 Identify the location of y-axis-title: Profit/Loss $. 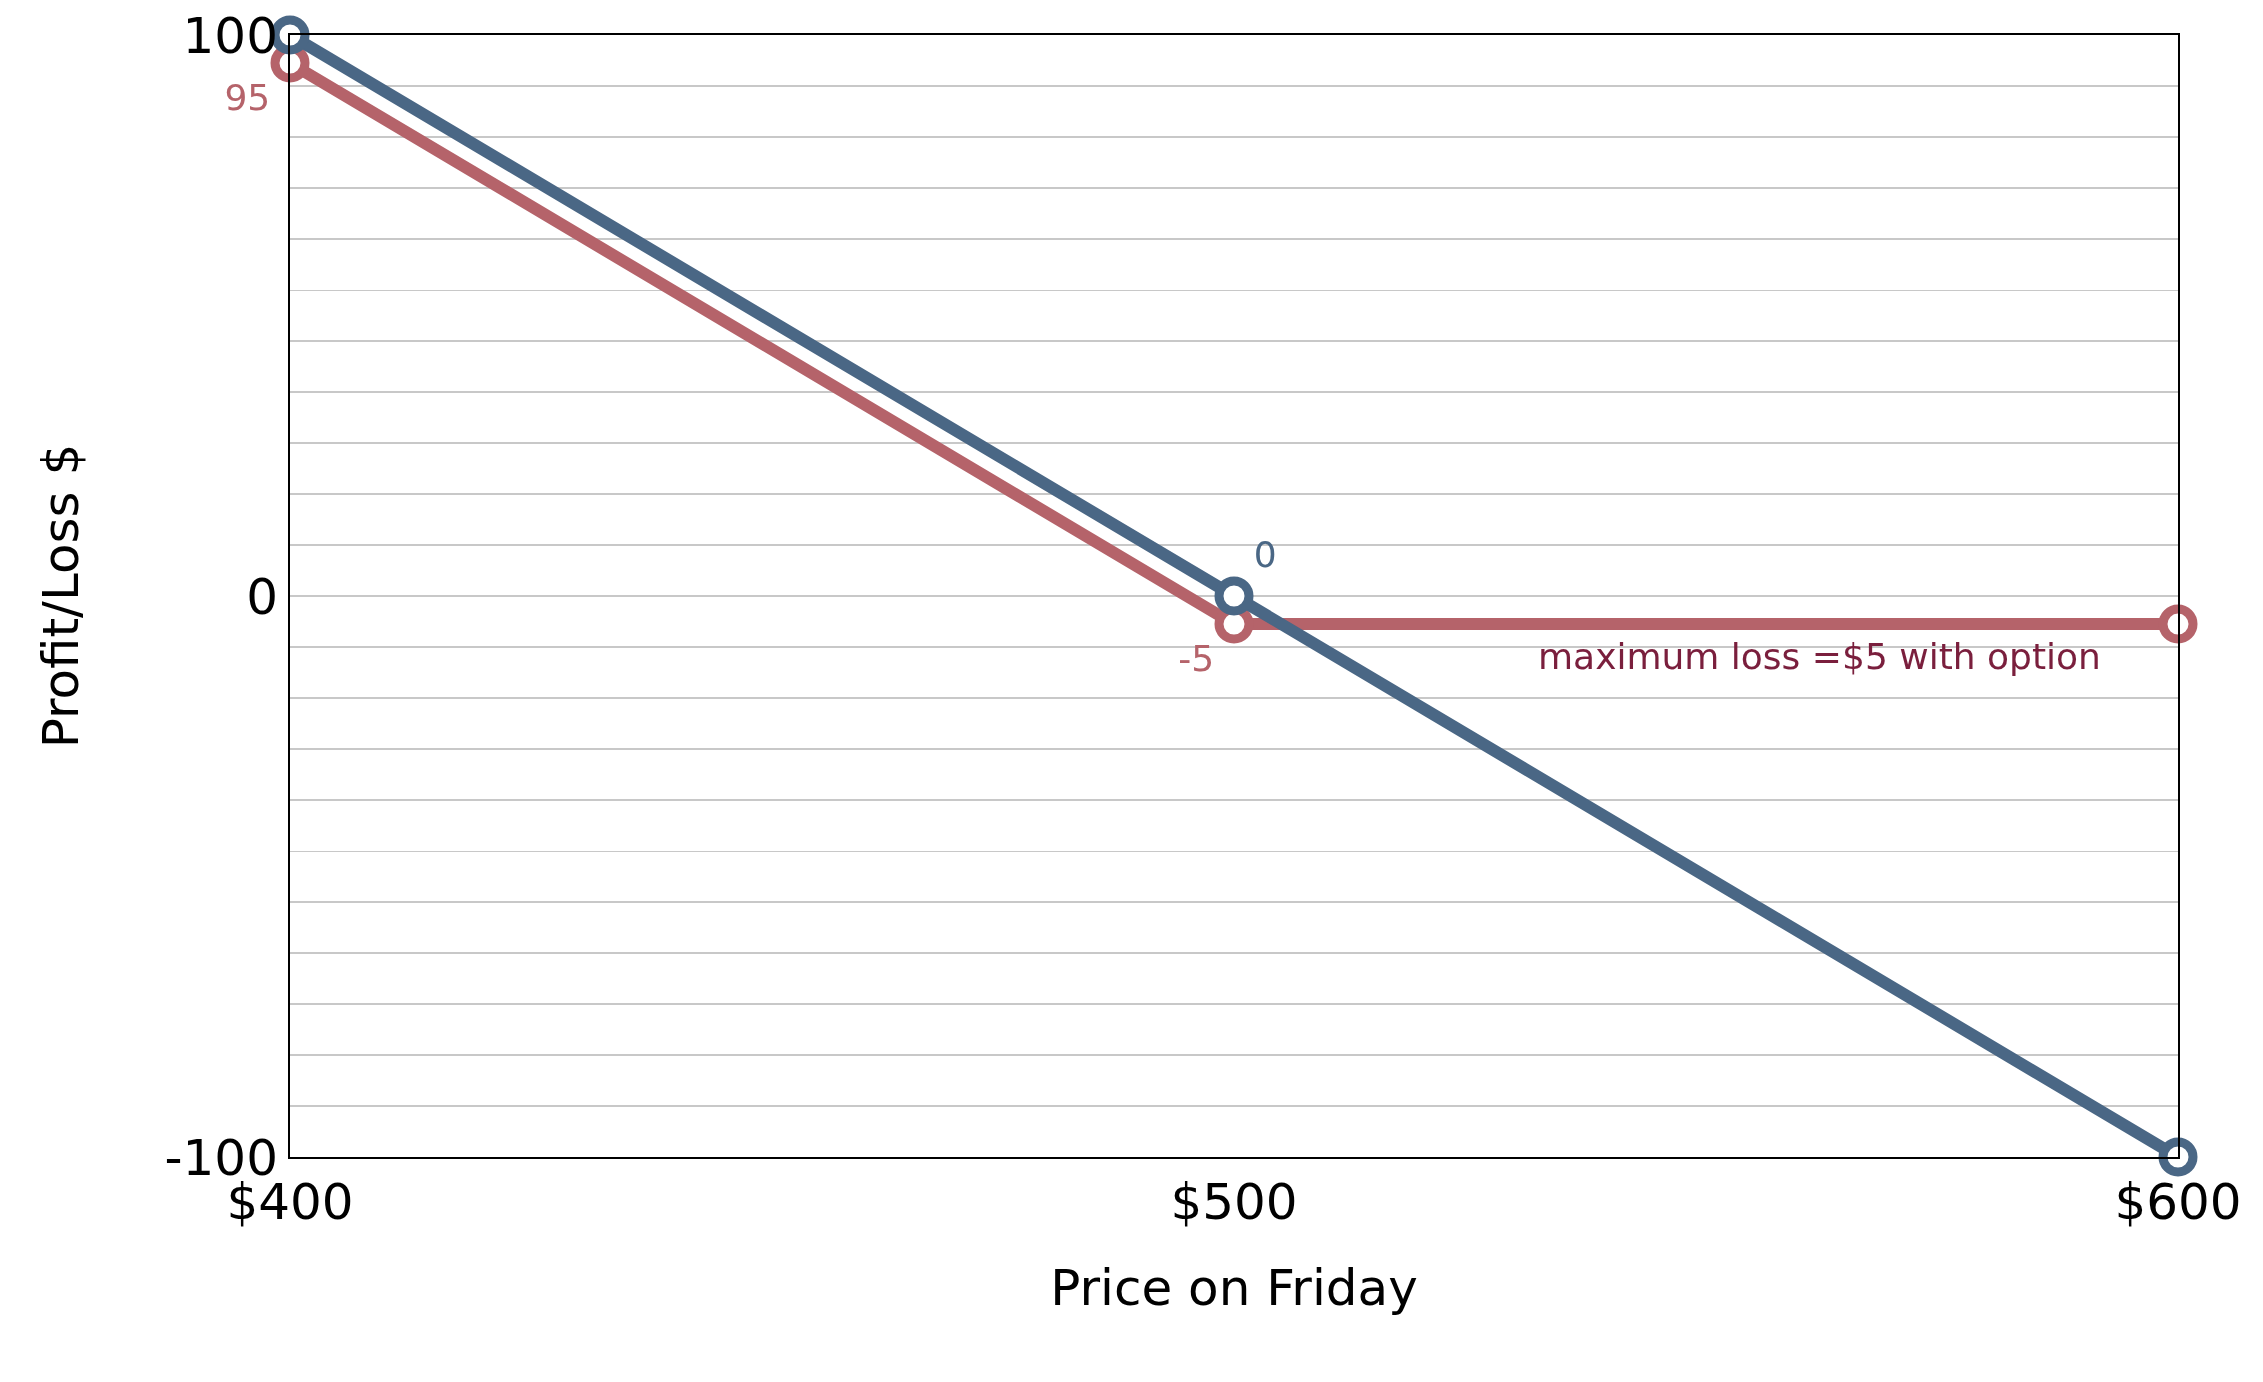
(61, 596).